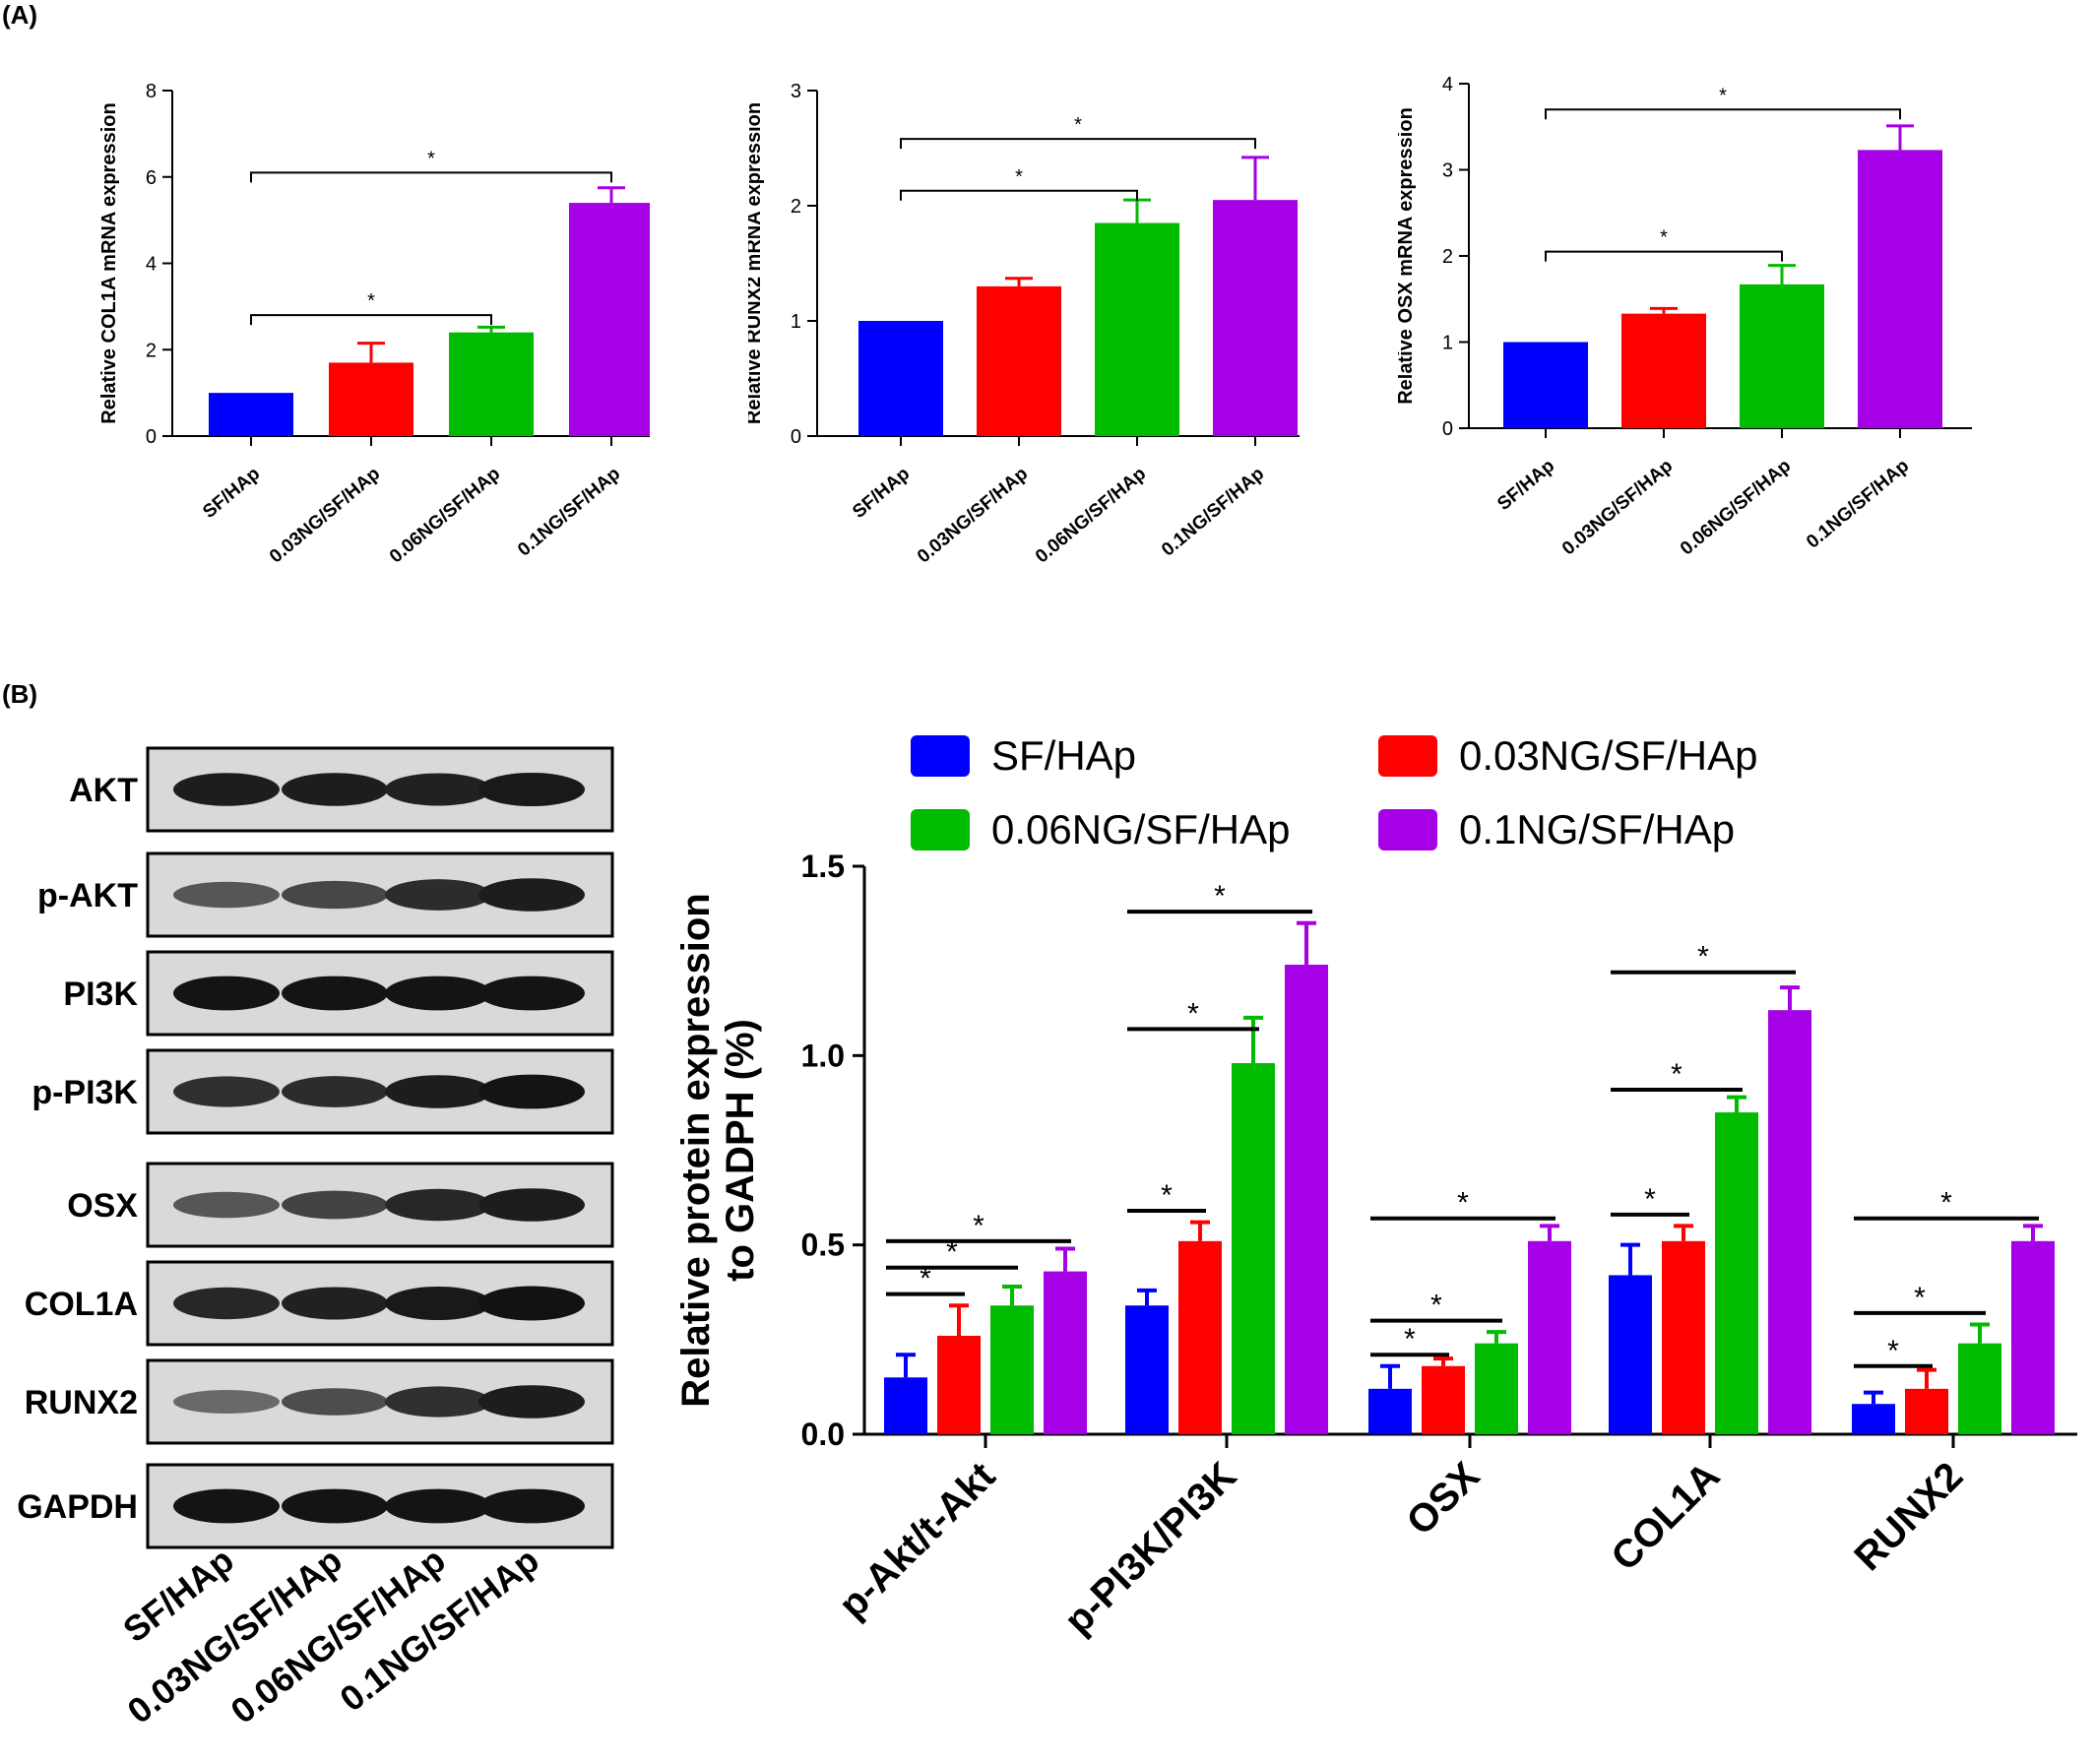 Image resolution: width=2095 pixels, height=1764 pixels. I want to click on y-tick-label: 6, so click(151, 178).